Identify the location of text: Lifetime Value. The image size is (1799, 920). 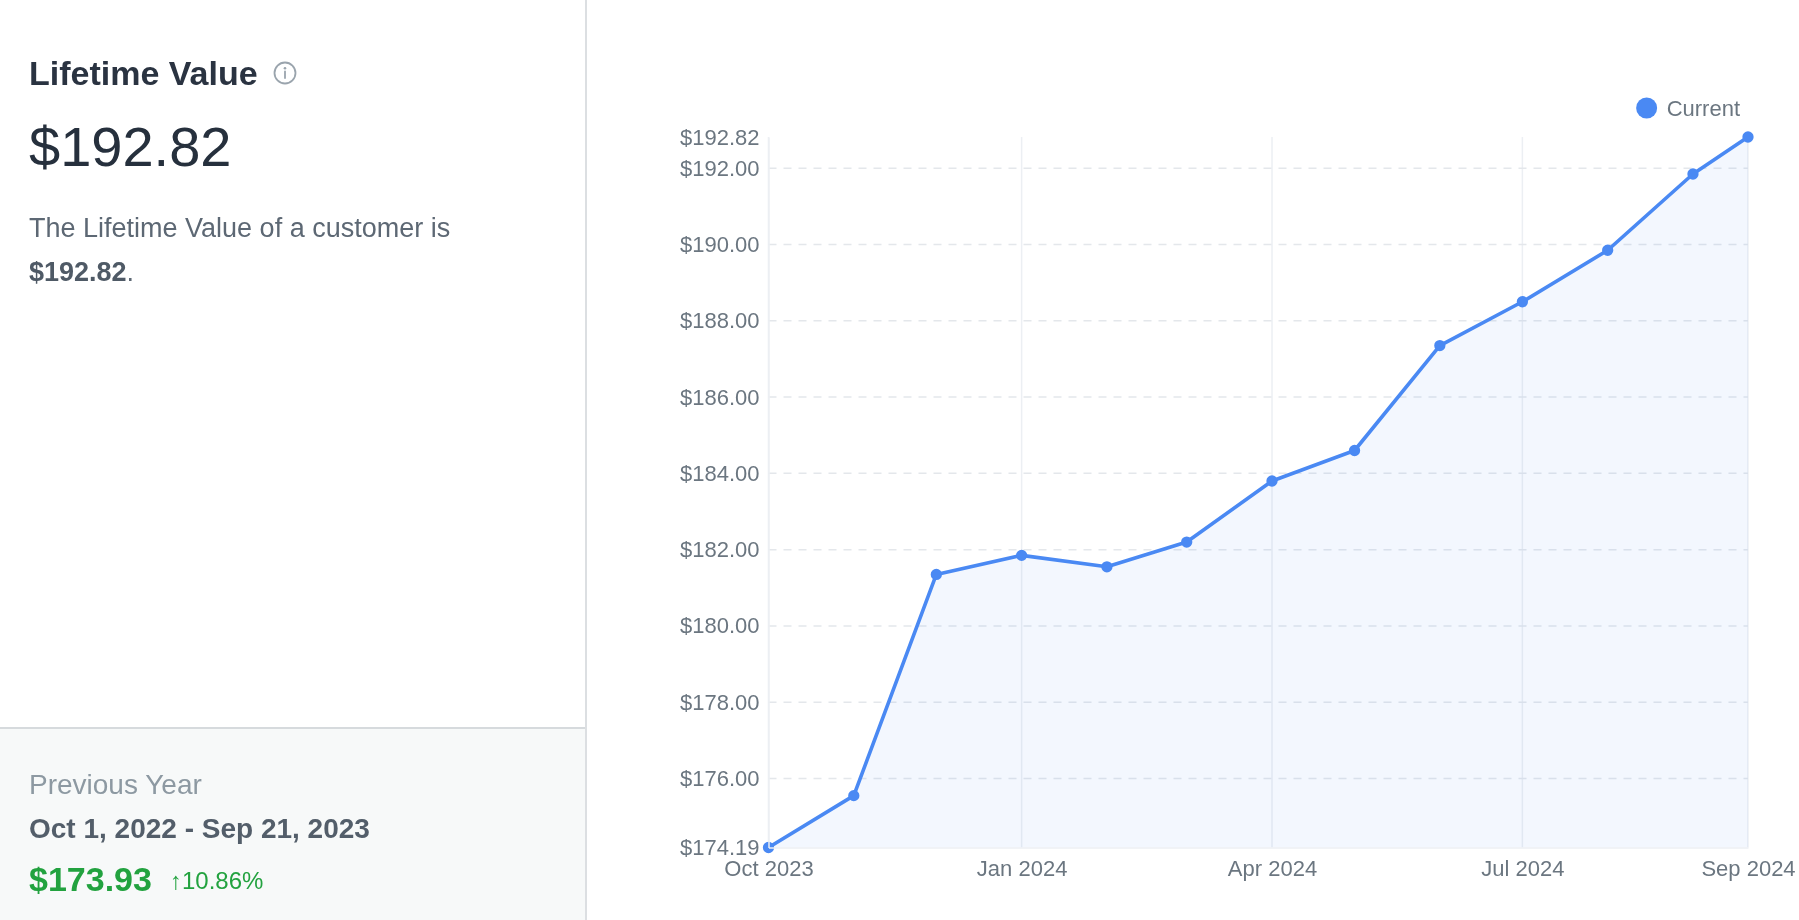
(143, 73).